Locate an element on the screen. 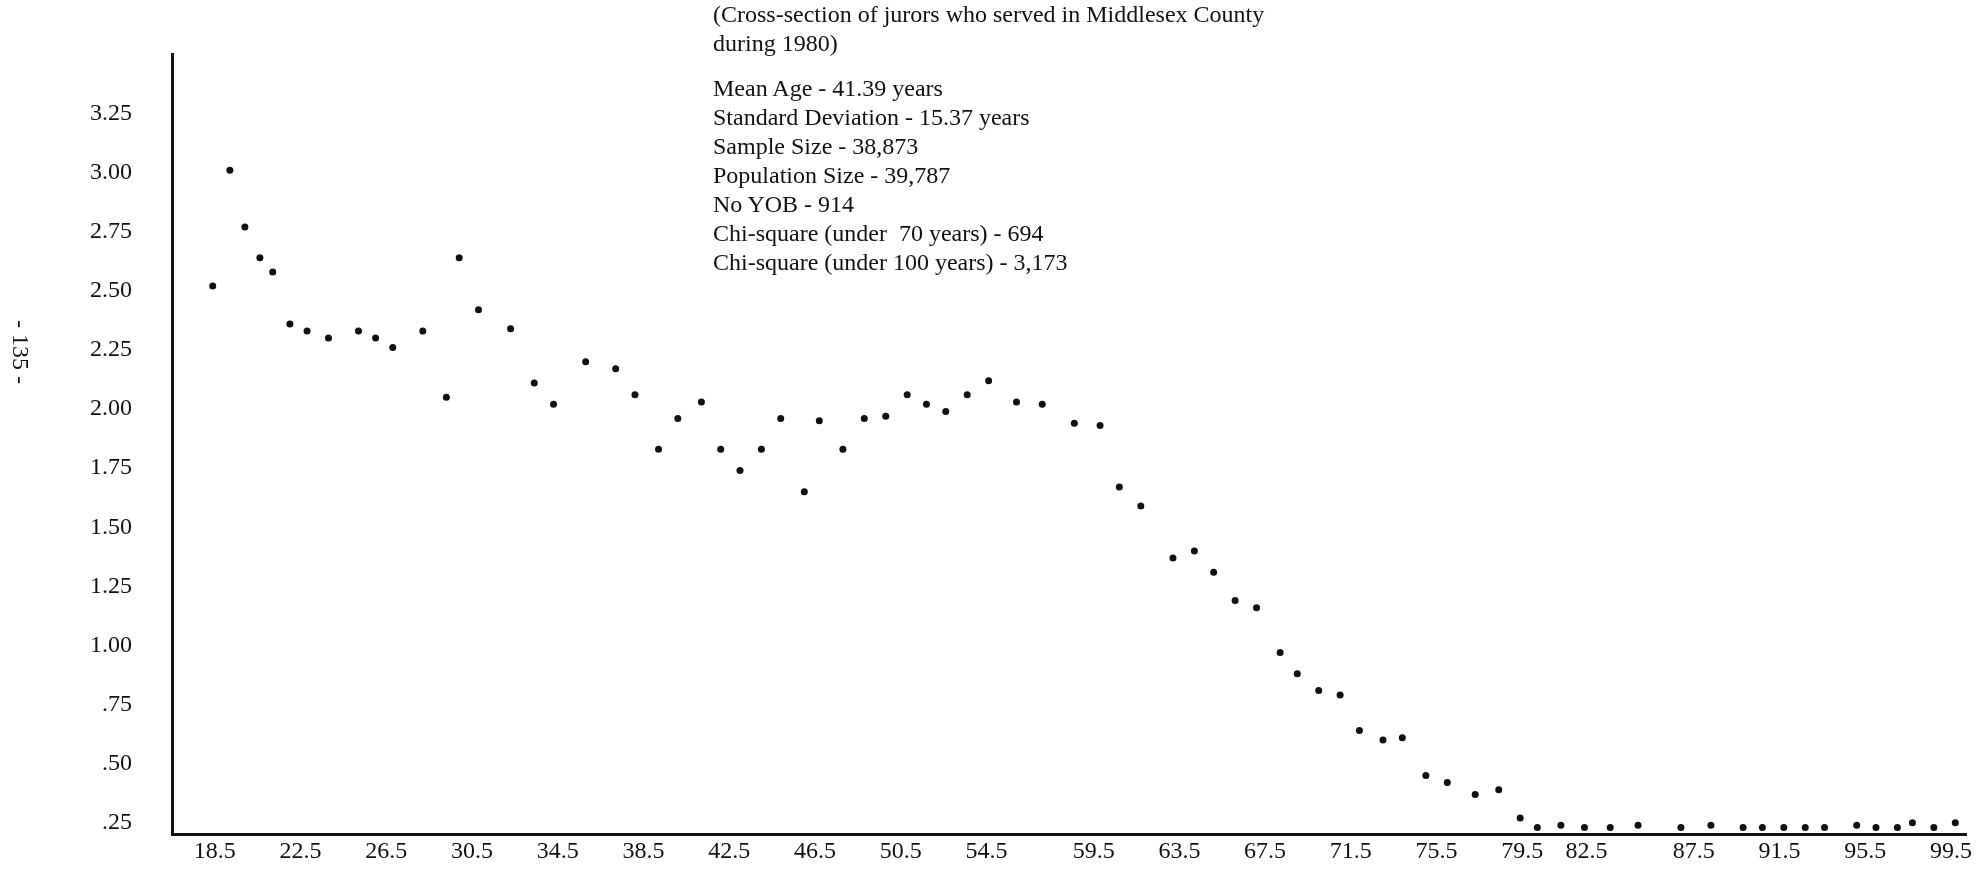  x-tick-label: 30.5 is located at coordinates (472, 850).